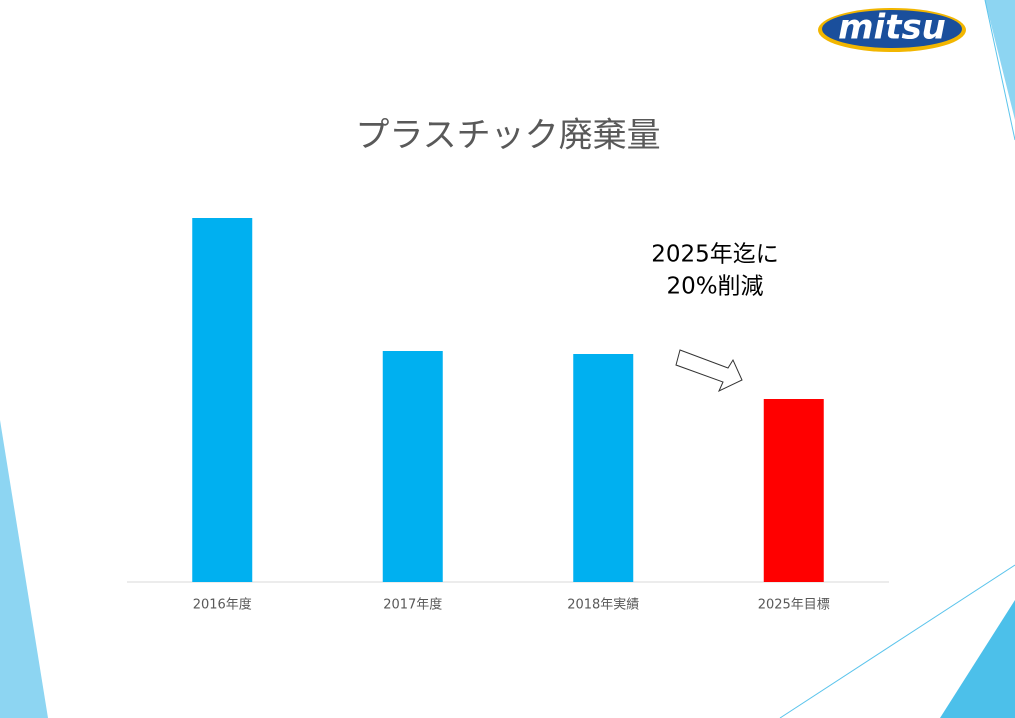  I want to click on logo-ring, so click(892, 29).